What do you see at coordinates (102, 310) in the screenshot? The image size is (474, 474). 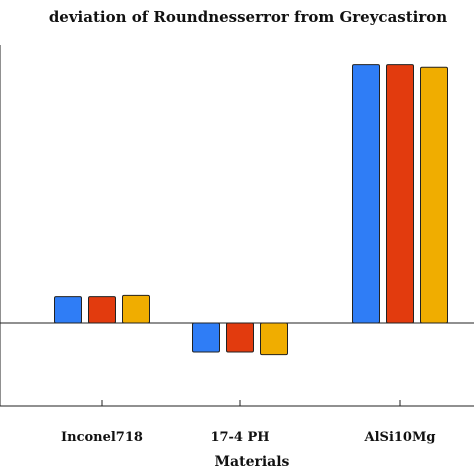 I see `bar-inconel718-s2` at bounding box center [102, 310].